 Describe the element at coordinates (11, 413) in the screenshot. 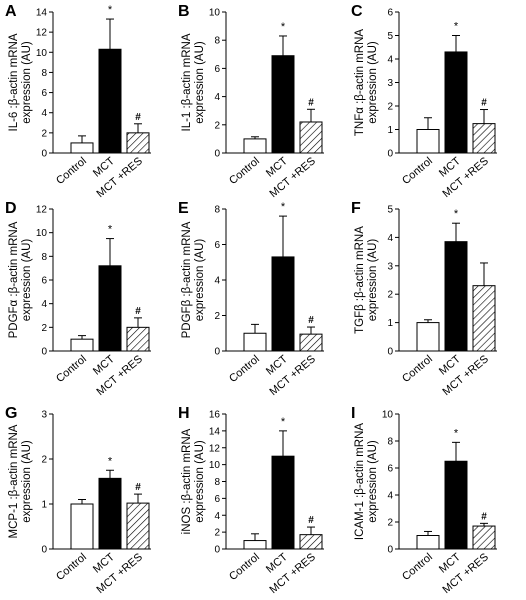

I see `panel-label: G` at that location.